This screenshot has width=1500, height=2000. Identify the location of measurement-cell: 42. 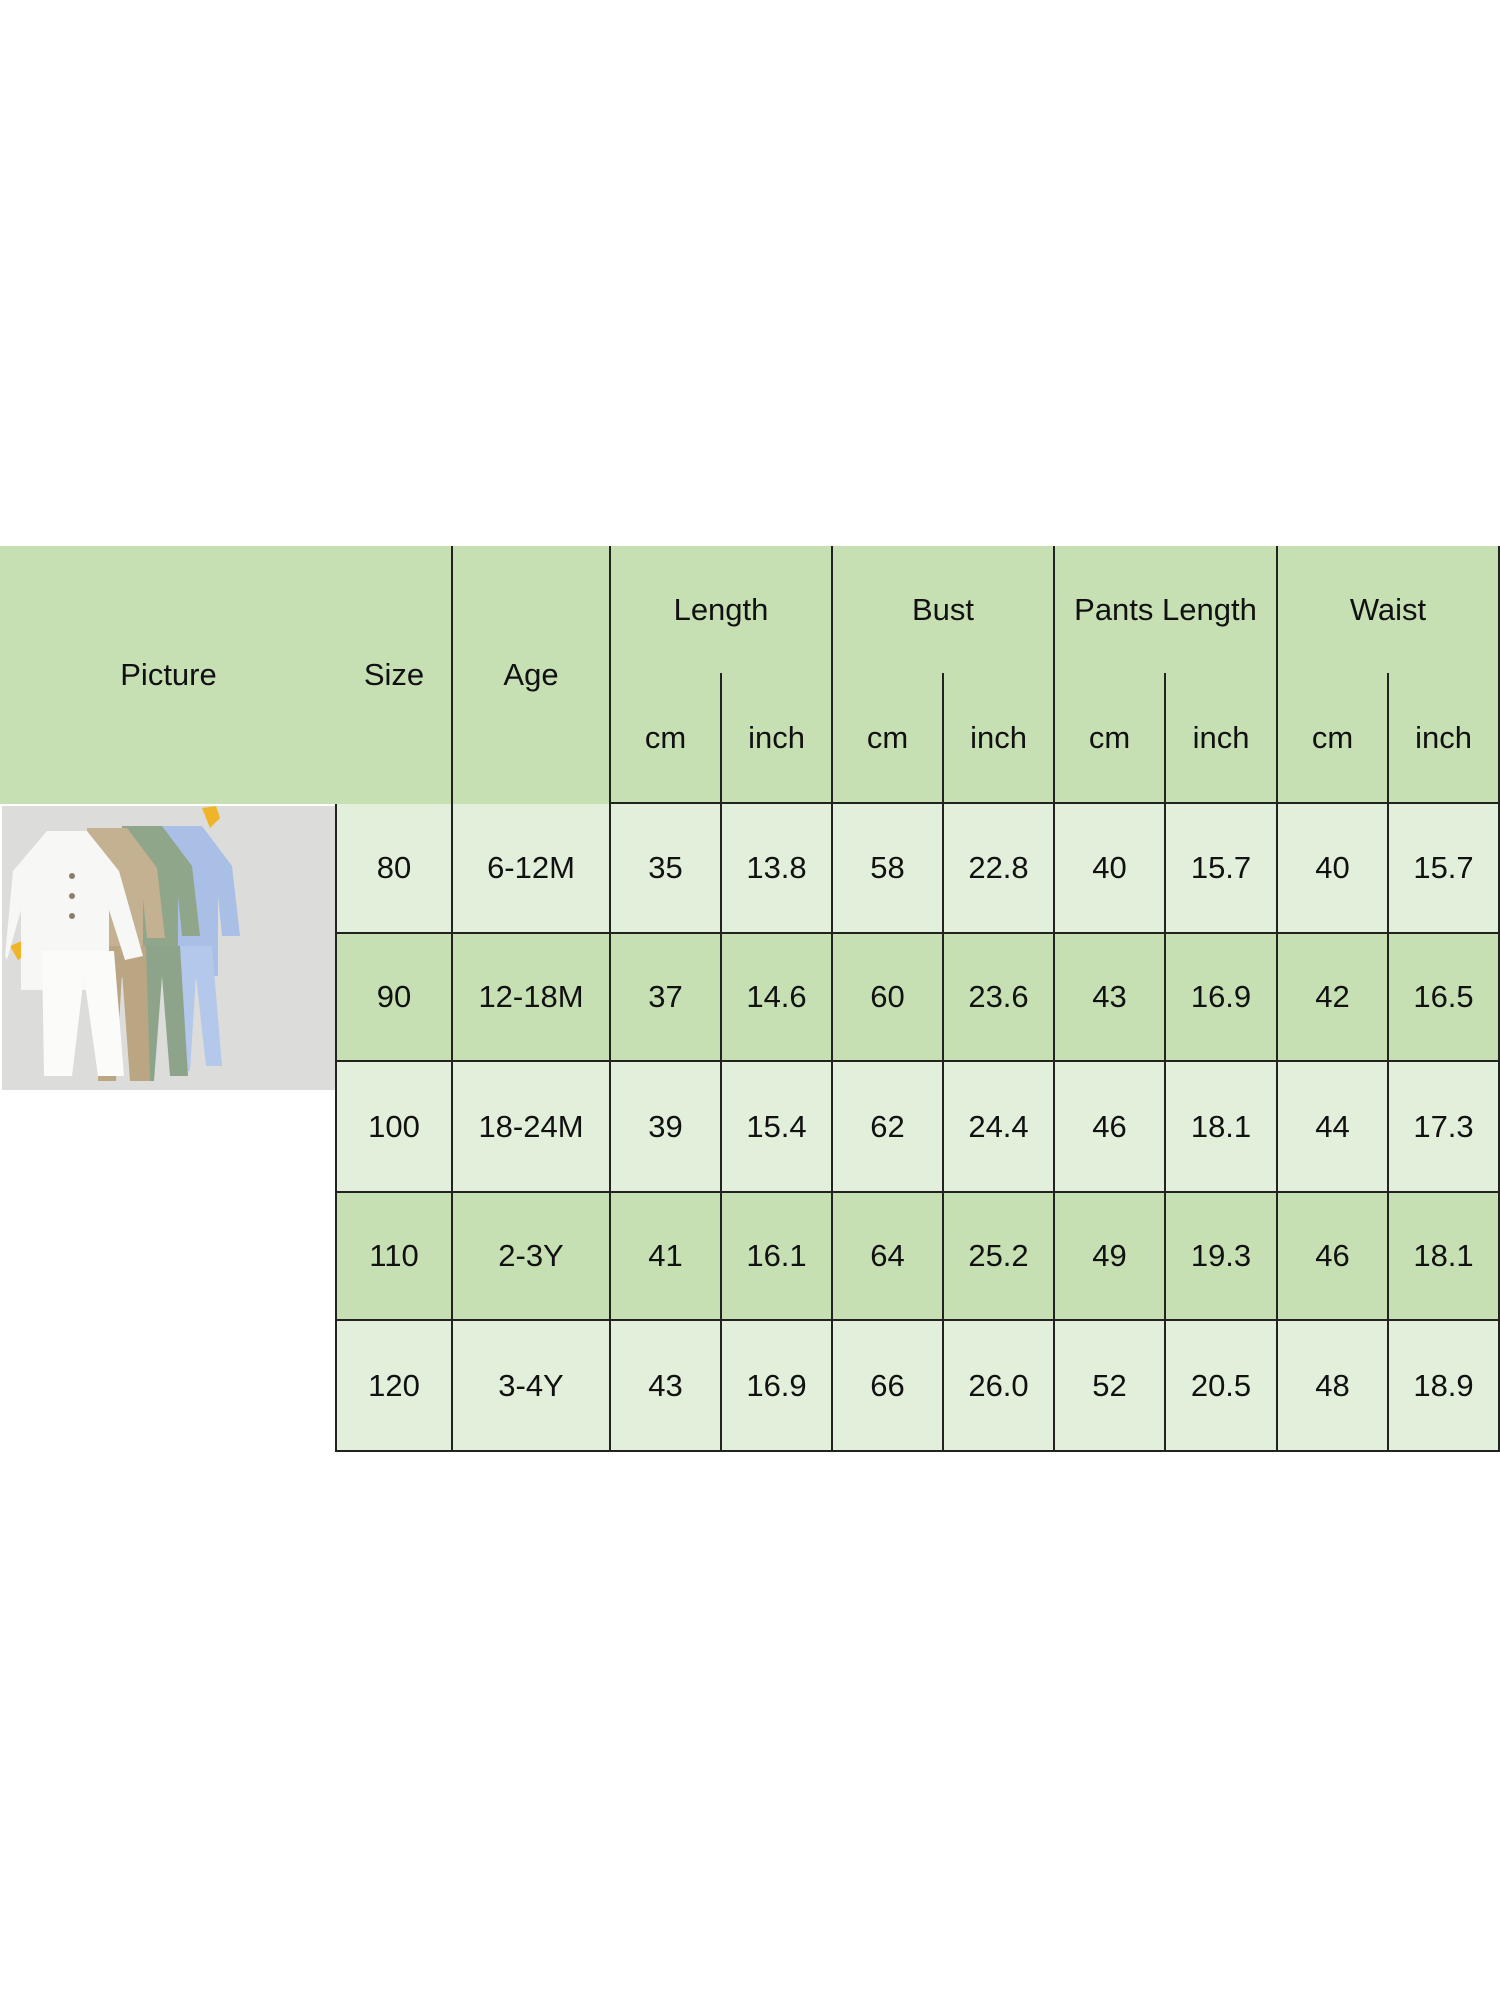
(1333, 998).